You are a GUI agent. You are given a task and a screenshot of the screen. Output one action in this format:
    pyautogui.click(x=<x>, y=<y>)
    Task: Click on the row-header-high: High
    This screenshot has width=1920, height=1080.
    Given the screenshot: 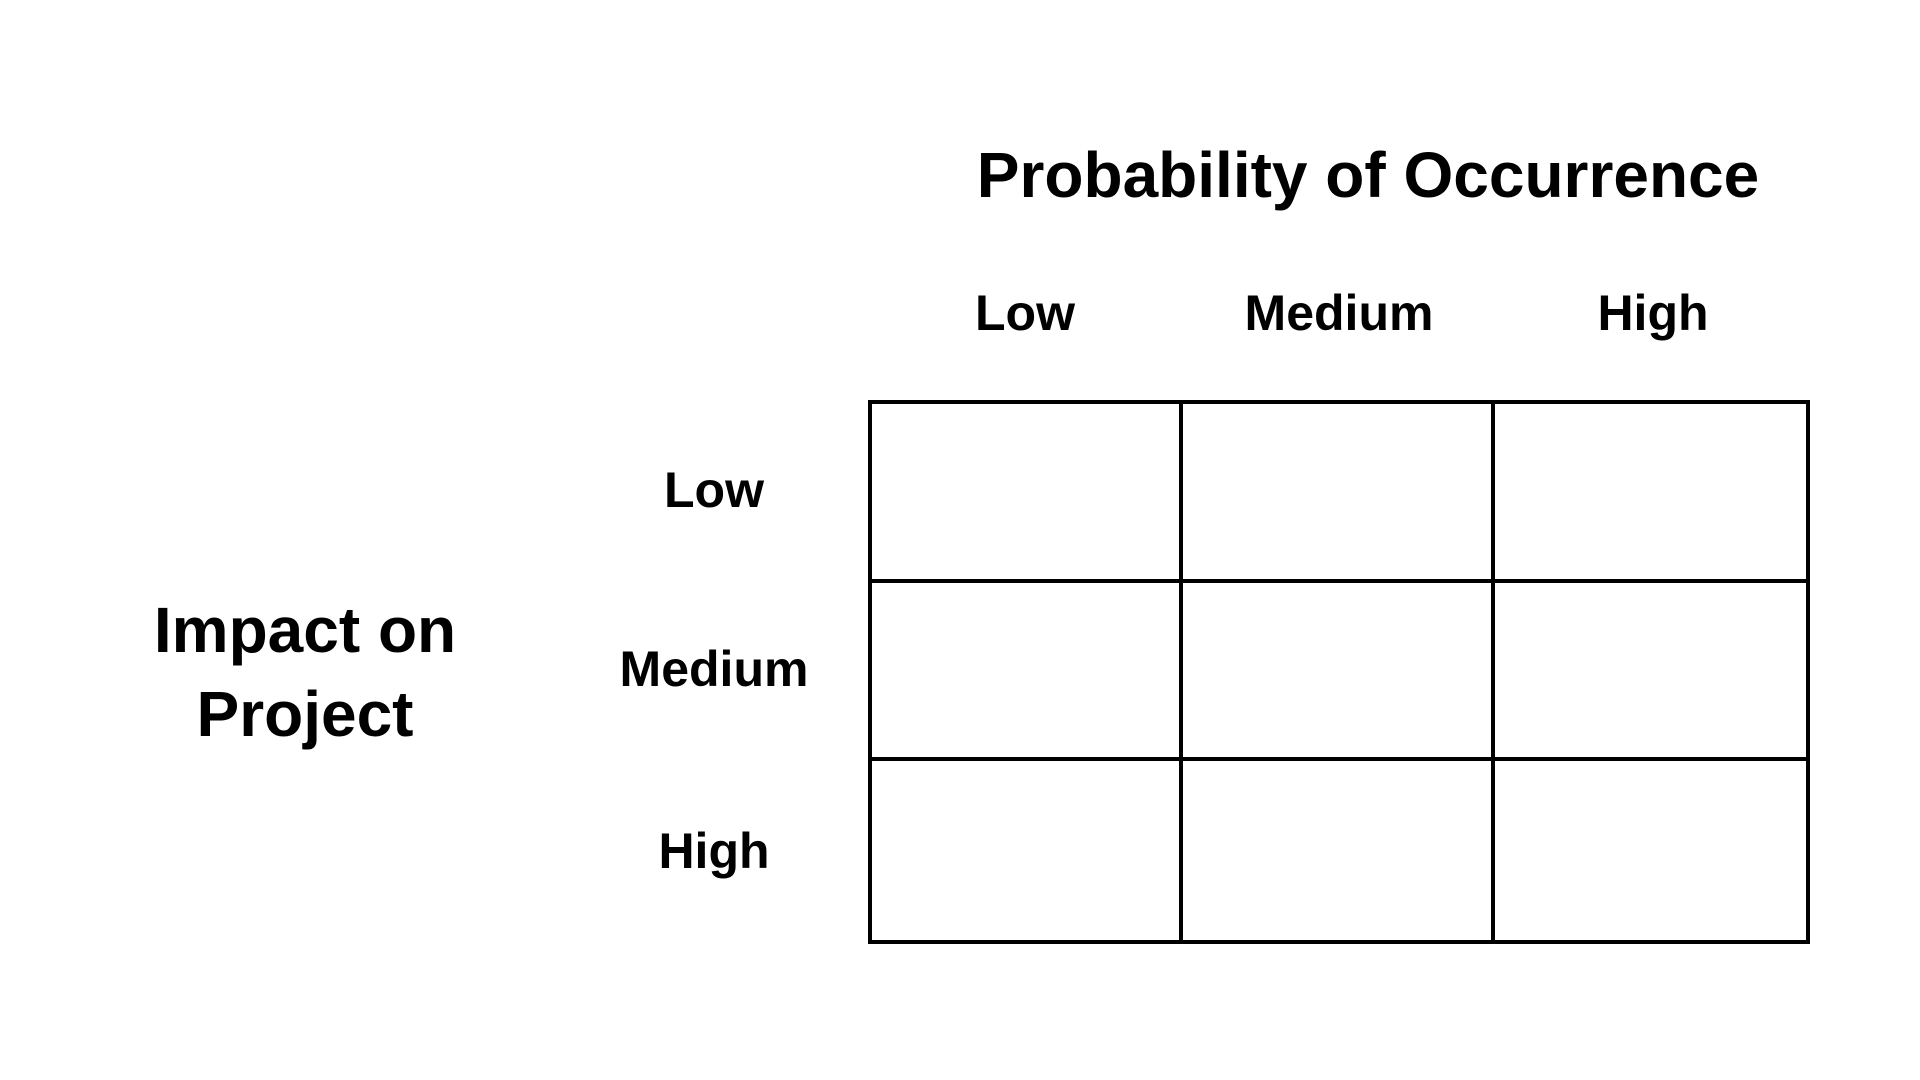 What is the action you would take?
    pyautogui.click(x=714, y=851)
    